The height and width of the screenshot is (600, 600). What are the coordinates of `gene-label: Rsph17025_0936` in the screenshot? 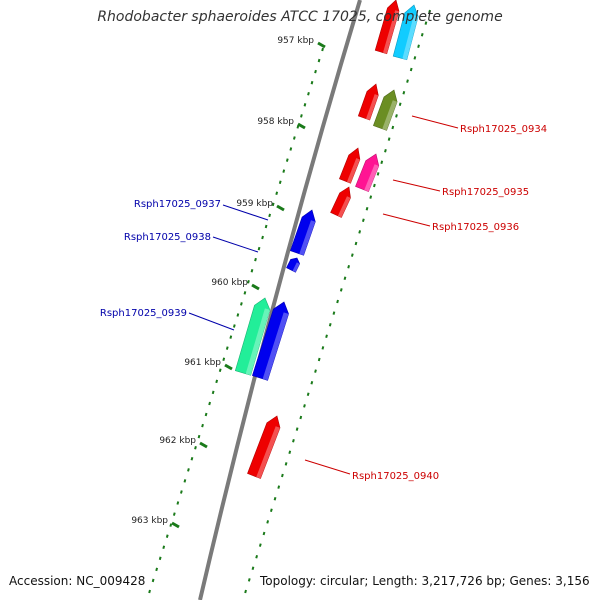 It's located at (475, 227).